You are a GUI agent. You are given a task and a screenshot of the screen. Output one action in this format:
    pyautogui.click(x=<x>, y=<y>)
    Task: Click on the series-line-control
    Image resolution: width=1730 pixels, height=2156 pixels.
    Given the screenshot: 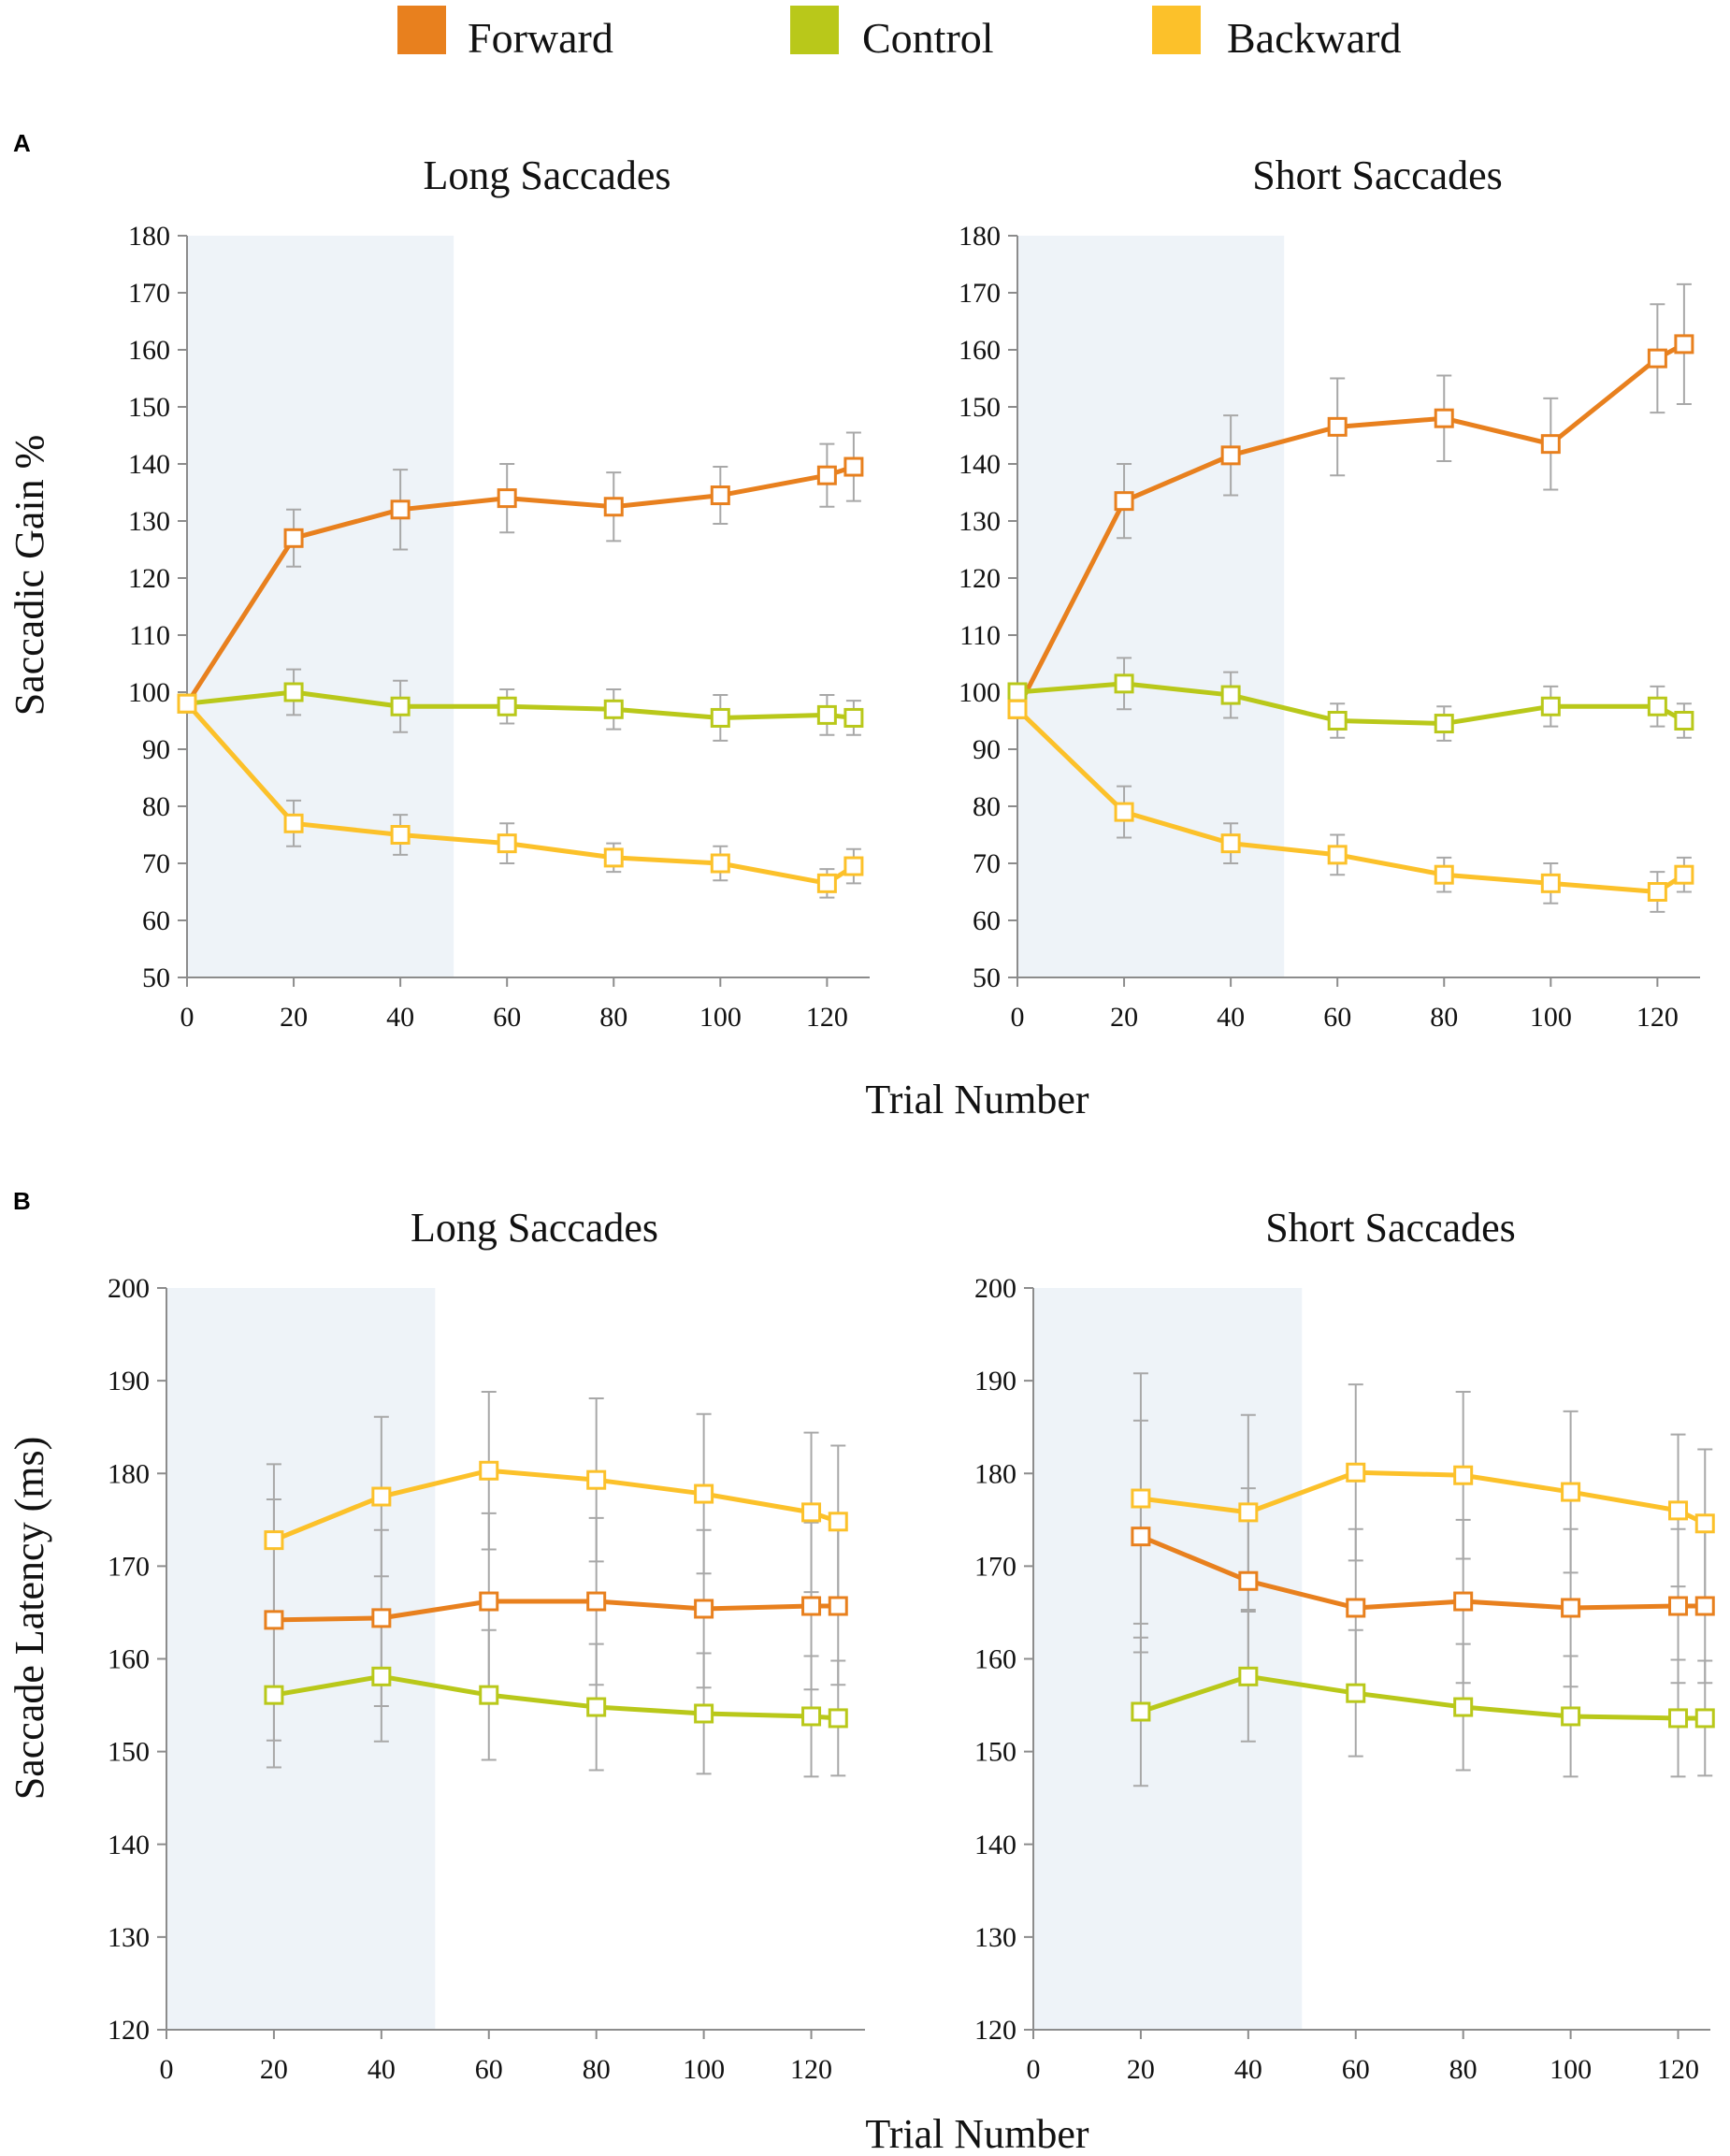 What is the action you would take?
    pyautogui.click(x=520, y=704)
    